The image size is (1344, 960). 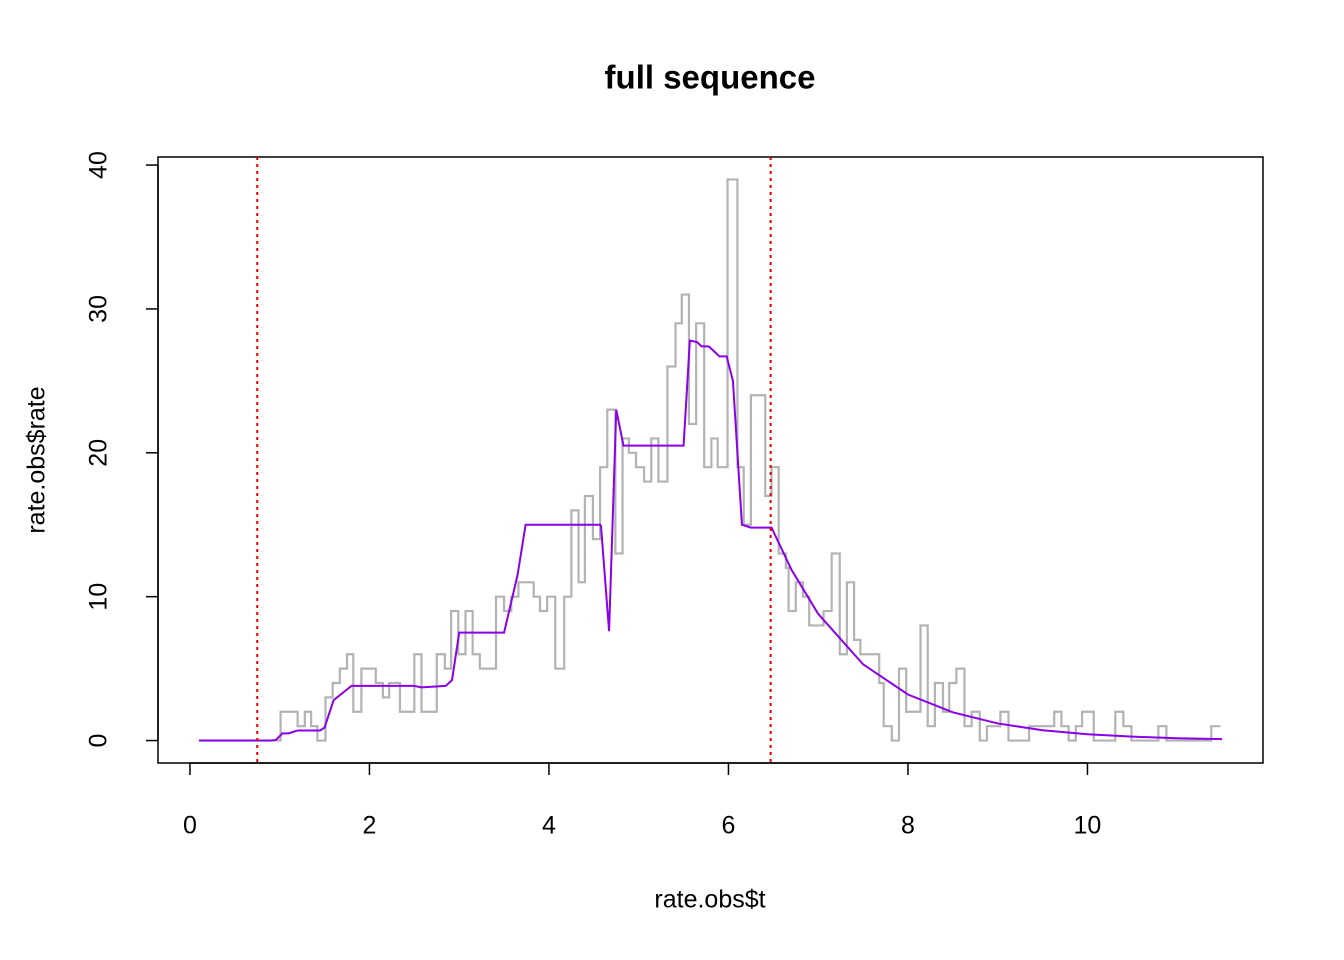 What do you see at coordinates (99, 165) in the screenshot?
I see `y-tick-label: 40` at bounding box center [99, 165].